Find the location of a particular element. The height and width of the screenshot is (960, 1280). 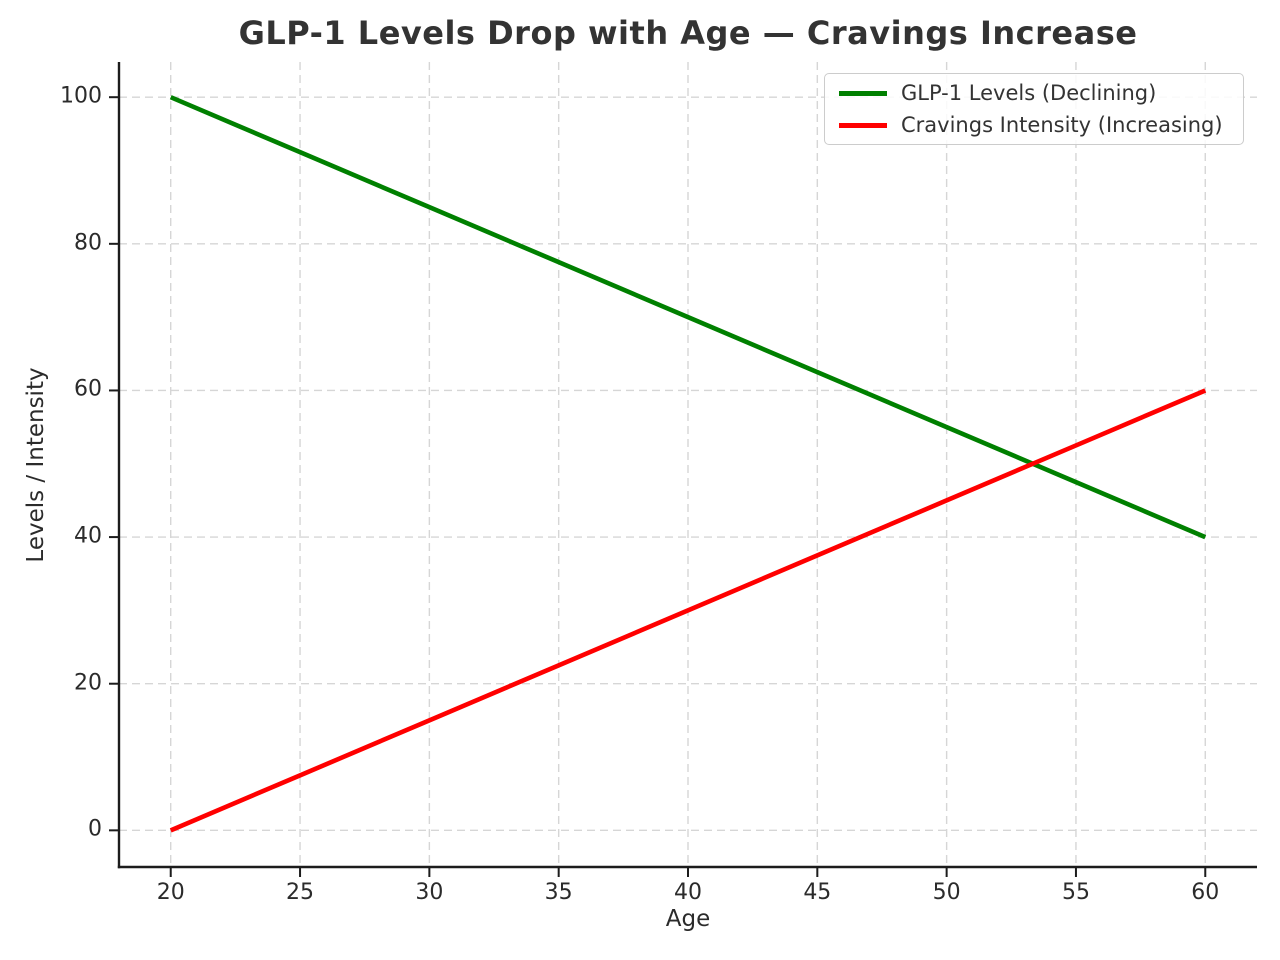

y-tick-label: 100 is located at coordinates (81, 96).